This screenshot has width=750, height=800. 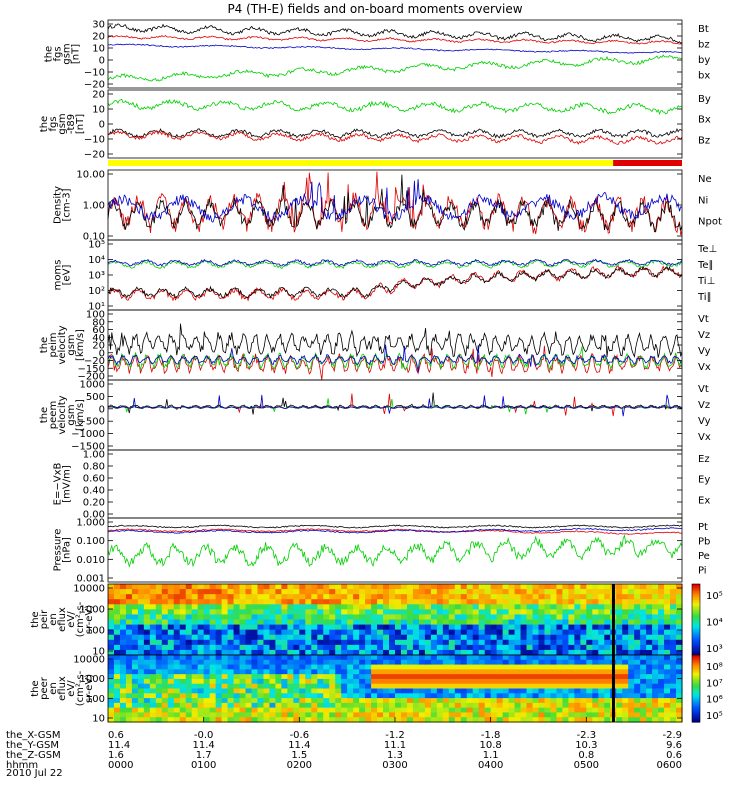 I want to click on legend-Bt: Bt, so click(x=703, y=29).